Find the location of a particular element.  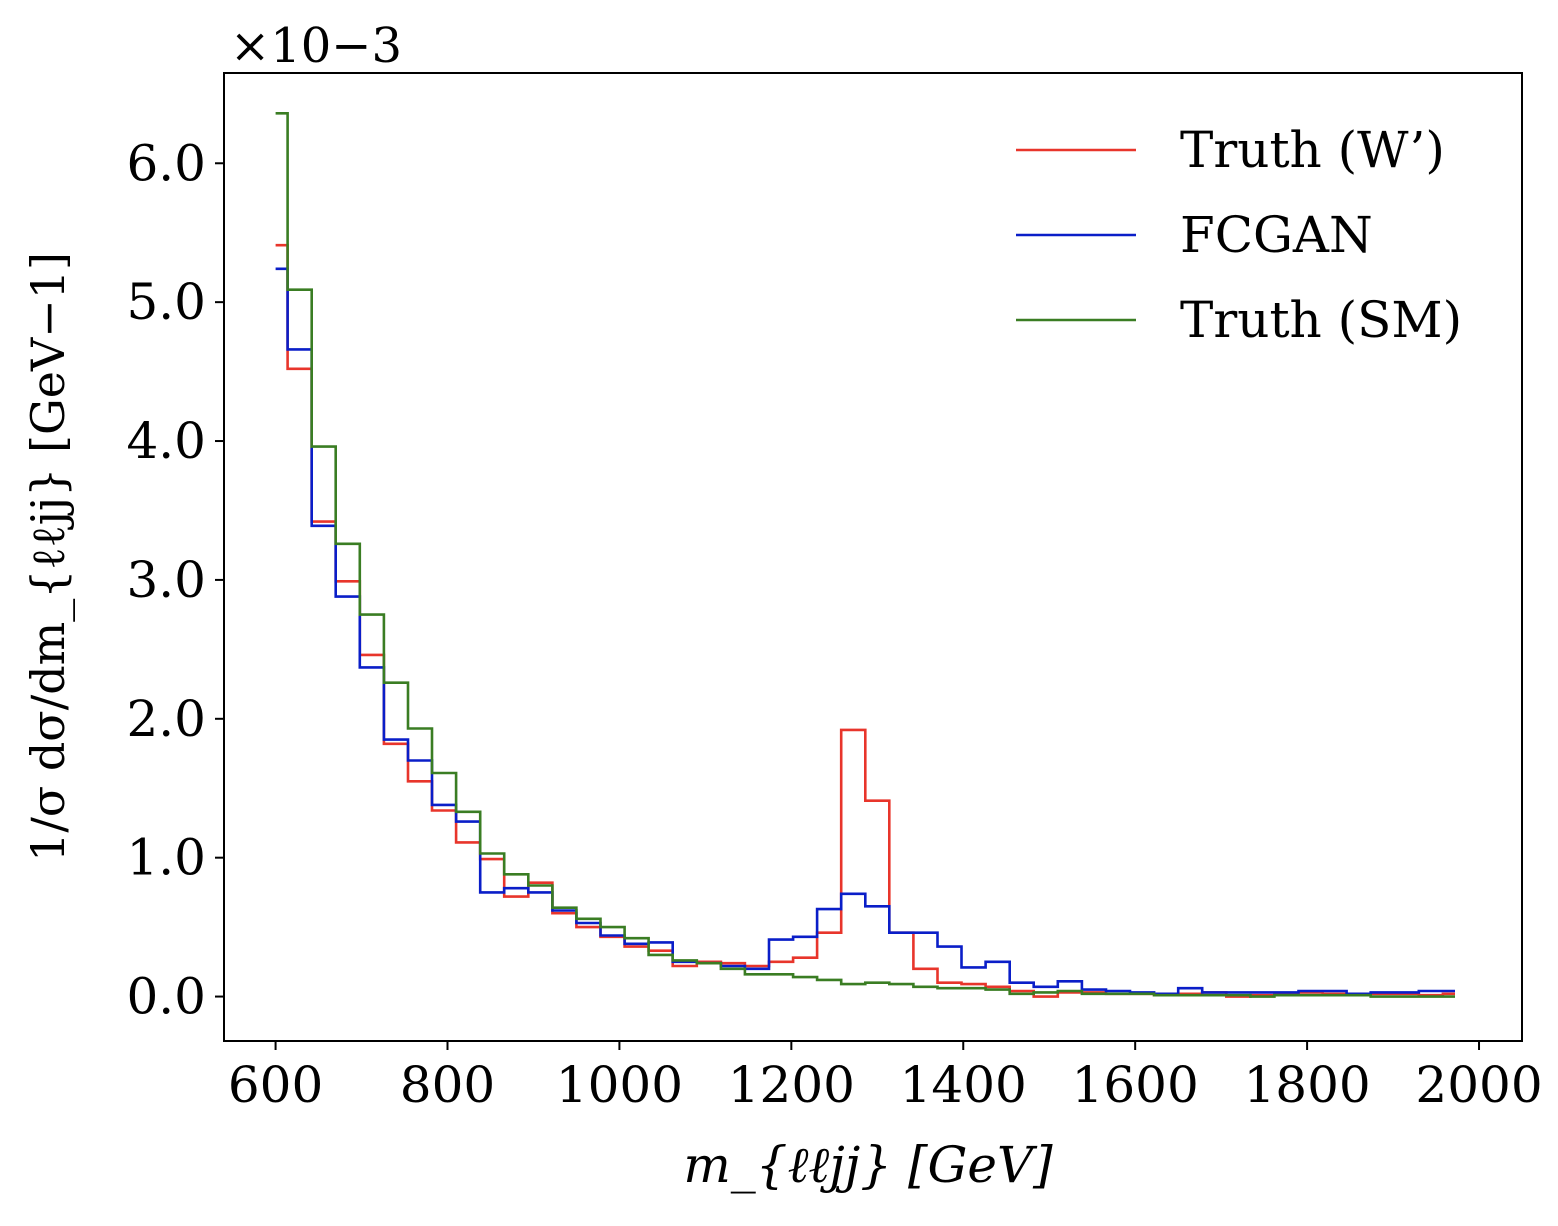

legend-label: Truth (SM) is located at coordinates (1321, 320).